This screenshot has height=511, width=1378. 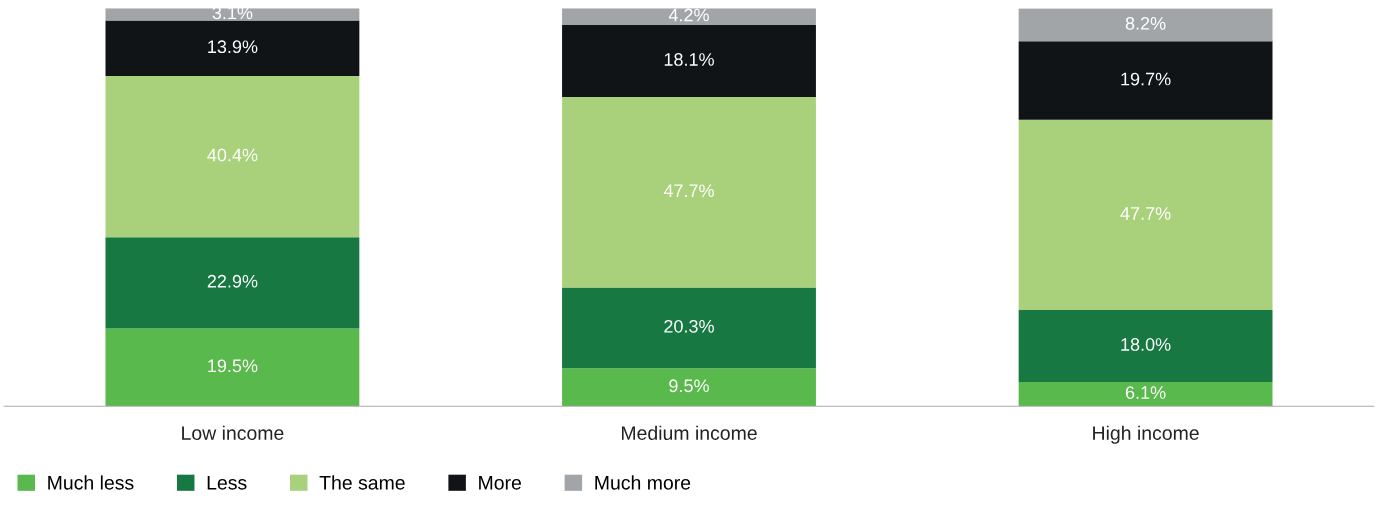 I want to click on data-label: 20.3%, so click(x=689, y=326).